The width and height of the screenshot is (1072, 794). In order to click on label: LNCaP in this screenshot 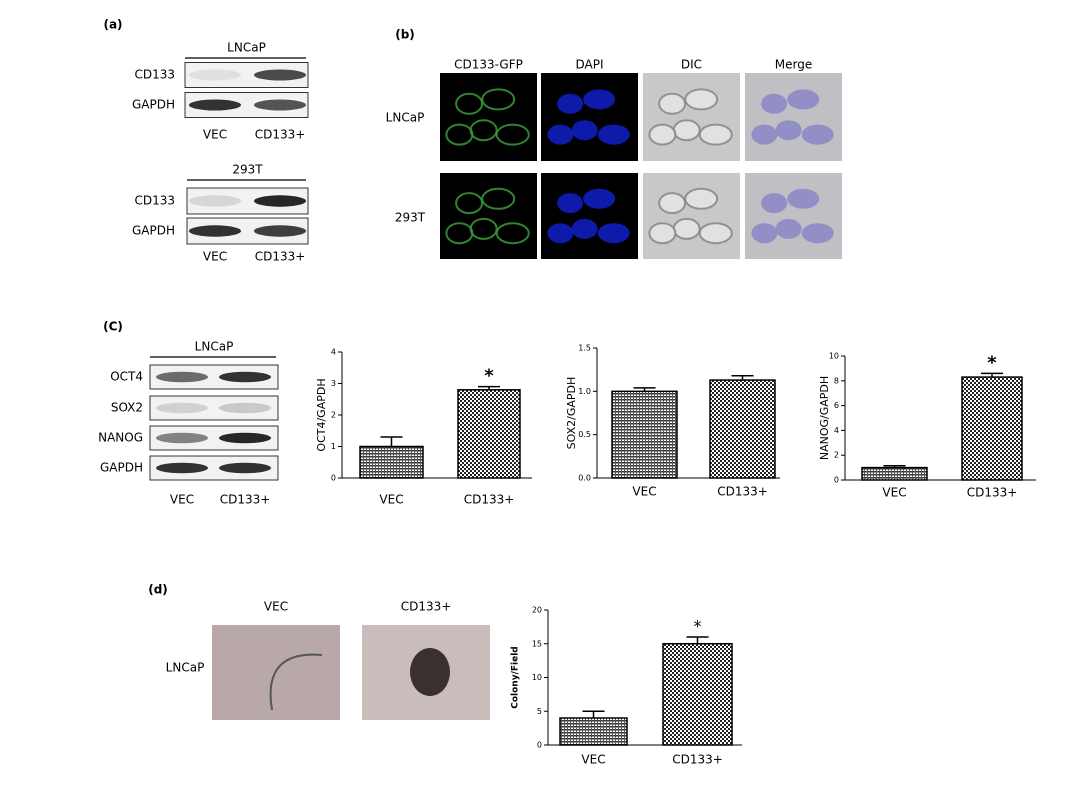, I will do `click(214, 347)`.